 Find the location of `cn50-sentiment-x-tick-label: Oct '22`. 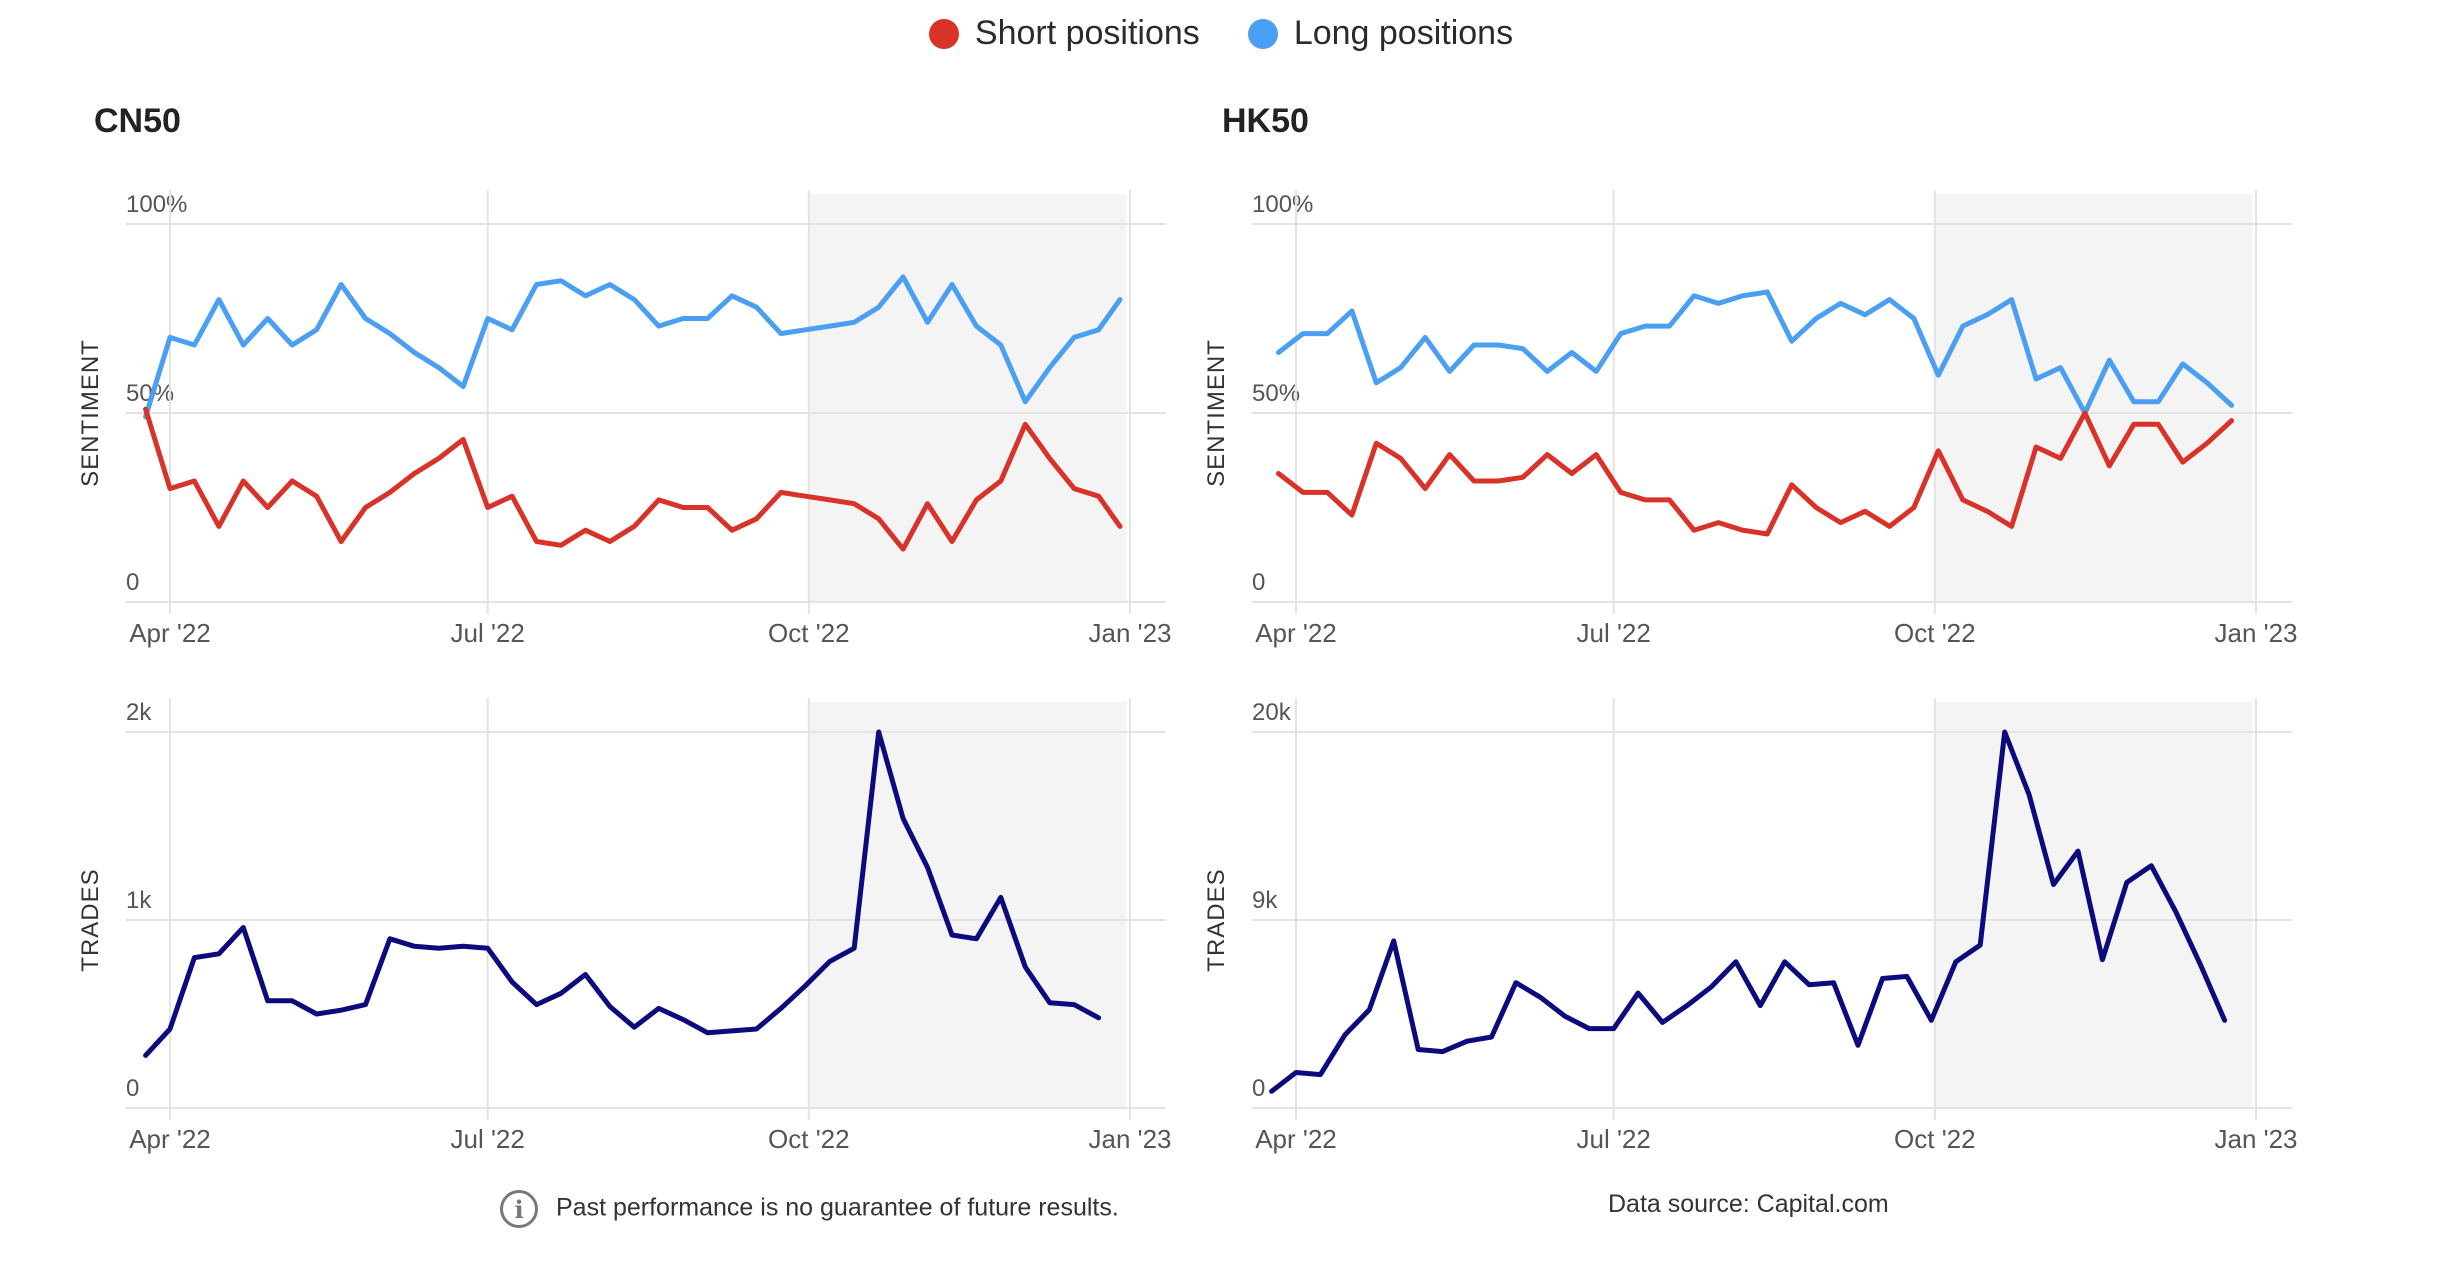

cn50-sentiment-x-tick-label: Oct '22 is located at coordinates (809, 633).